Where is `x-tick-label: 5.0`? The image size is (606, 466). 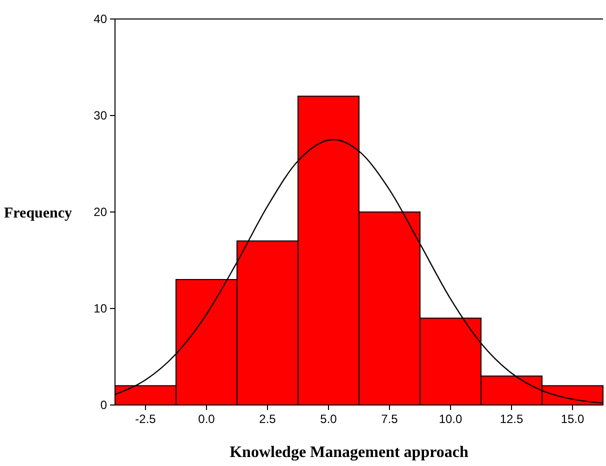 x-tick-label: 5.0 is located at coordinates (329, 419).